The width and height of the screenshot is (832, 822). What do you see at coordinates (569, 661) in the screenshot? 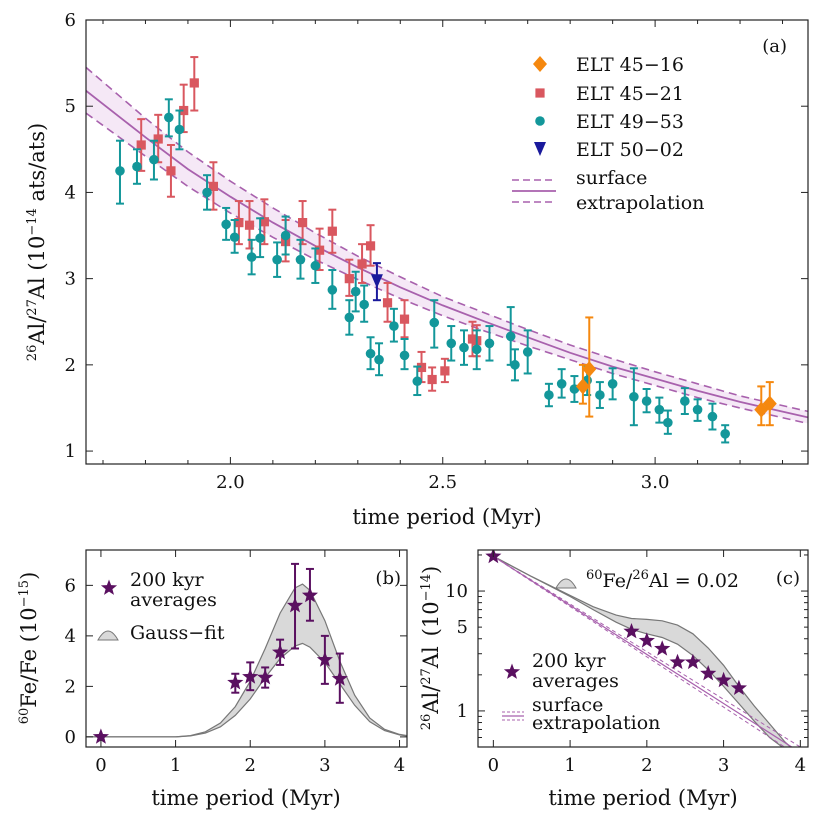
I see `legend-label-200-kyr: 200 kyr` at bounding box center [569, 661].